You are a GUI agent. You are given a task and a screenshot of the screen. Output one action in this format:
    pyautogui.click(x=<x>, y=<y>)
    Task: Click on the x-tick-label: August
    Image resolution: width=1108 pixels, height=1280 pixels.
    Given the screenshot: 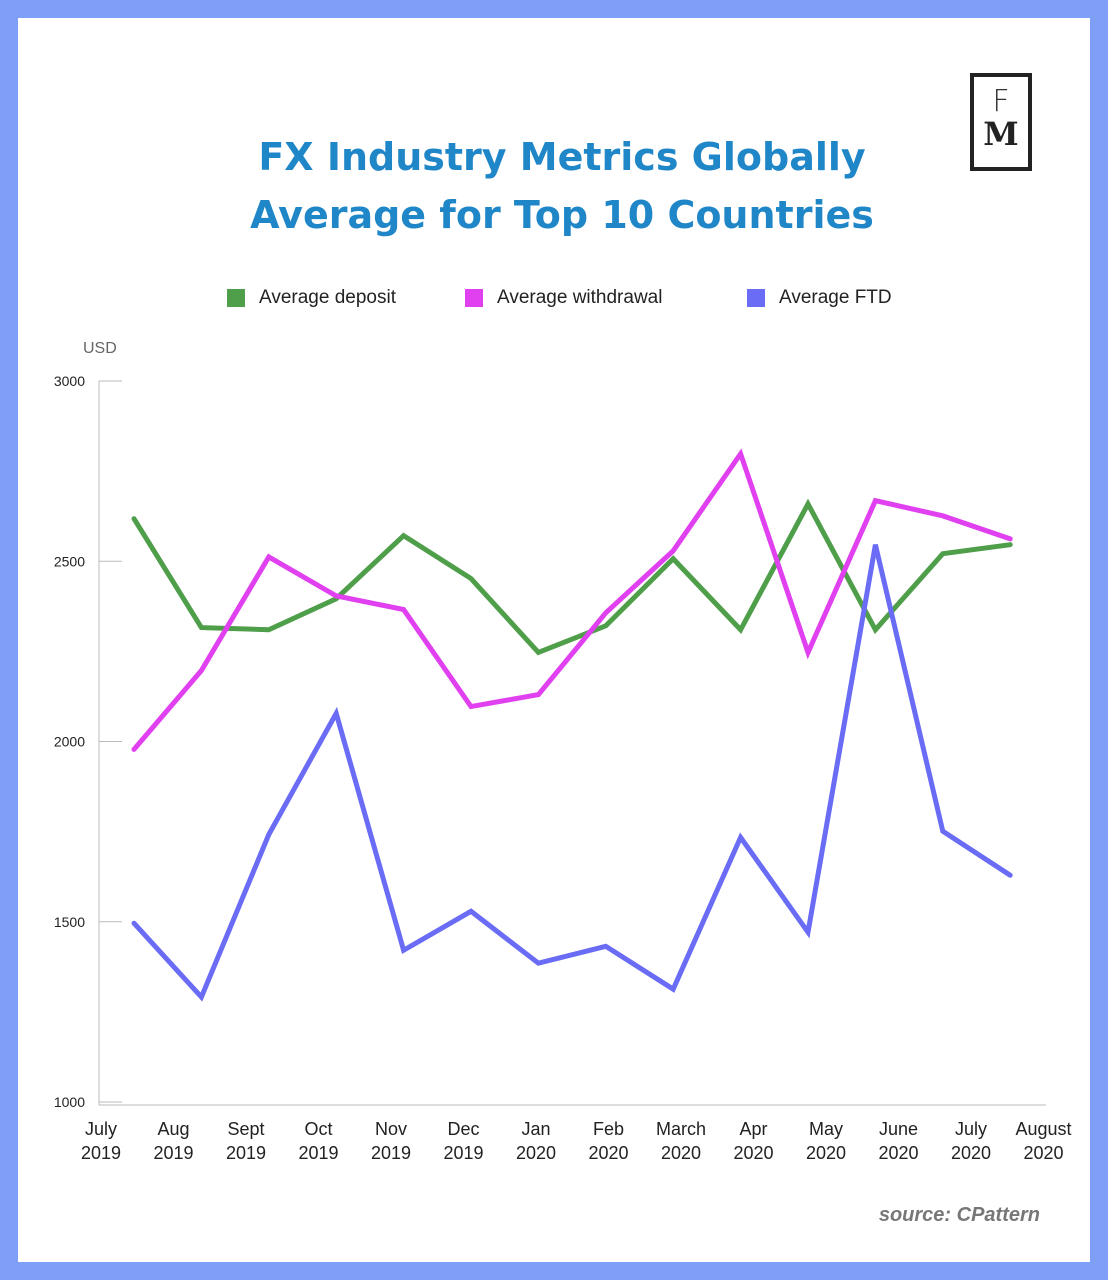 What is the action you would take?
    pyautogui.click(x=1043, y=1129)
    